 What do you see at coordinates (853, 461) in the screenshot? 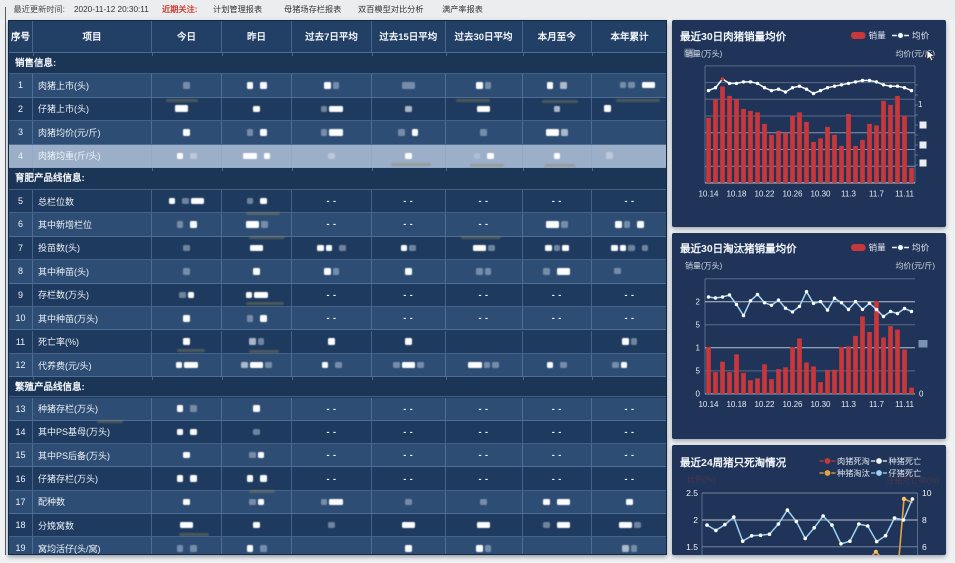
I see `svg-text: 肉猪死淘` at bounding box center [853, 461].